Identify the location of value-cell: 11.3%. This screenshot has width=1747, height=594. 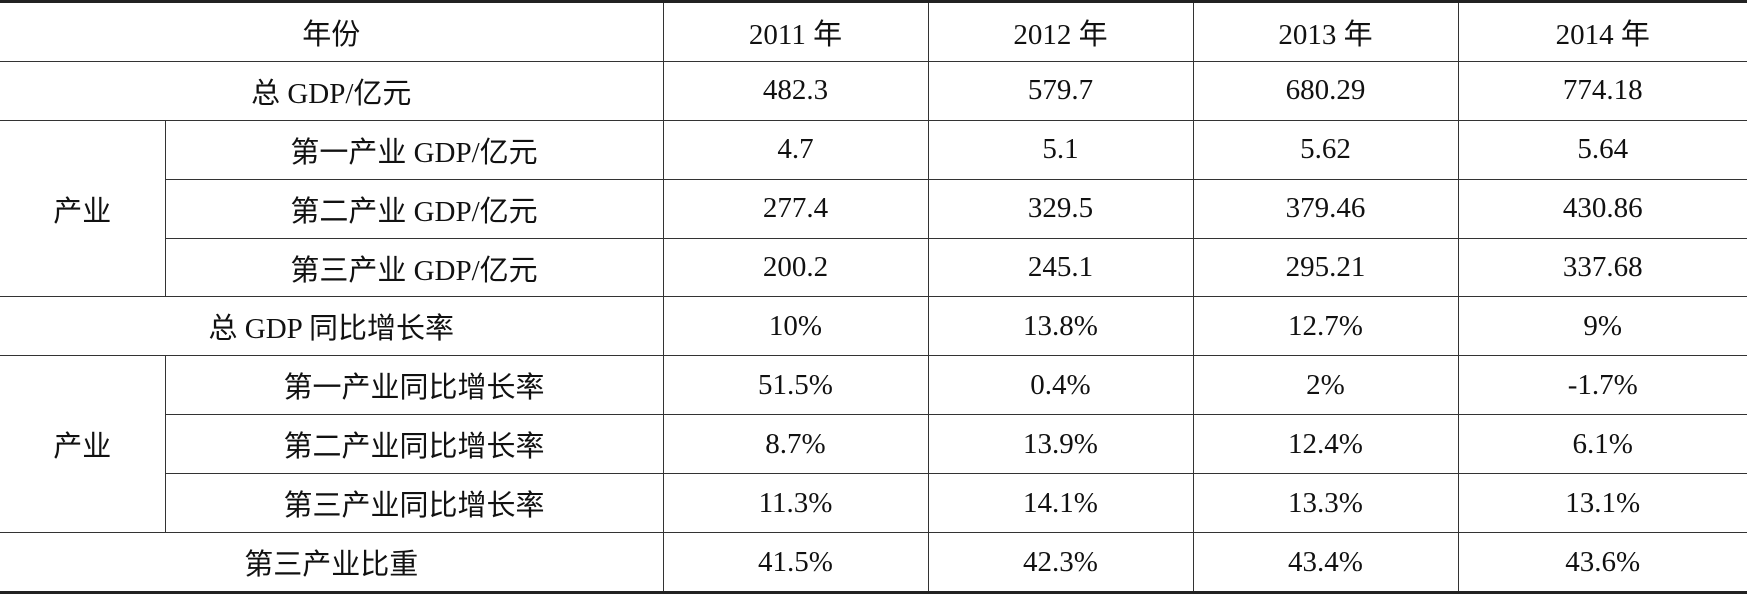
(795, 503).